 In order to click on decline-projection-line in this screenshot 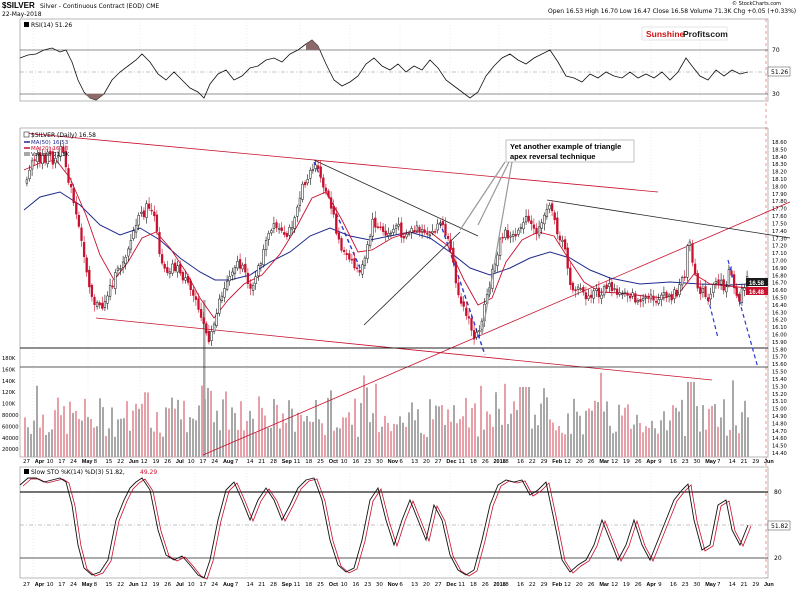, I will do `click(462, 288)`.